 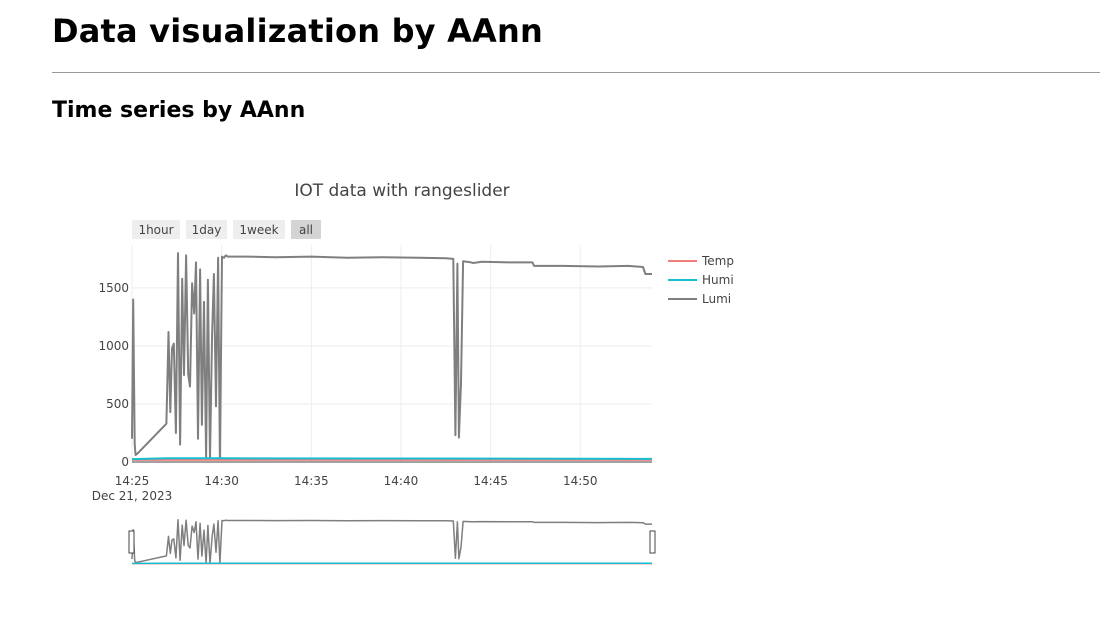 I want to click on x-tick-label: 14:45, so click(x=490, y=481).